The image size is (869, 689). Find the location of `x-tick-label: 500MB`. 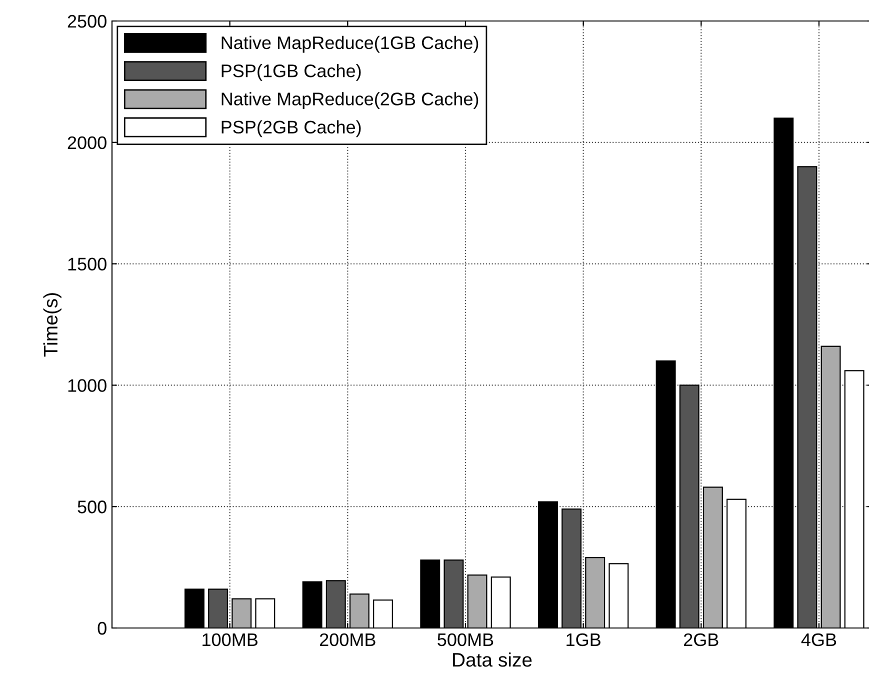

x-tick-label: 500MB is located at coordinates (466, 639).